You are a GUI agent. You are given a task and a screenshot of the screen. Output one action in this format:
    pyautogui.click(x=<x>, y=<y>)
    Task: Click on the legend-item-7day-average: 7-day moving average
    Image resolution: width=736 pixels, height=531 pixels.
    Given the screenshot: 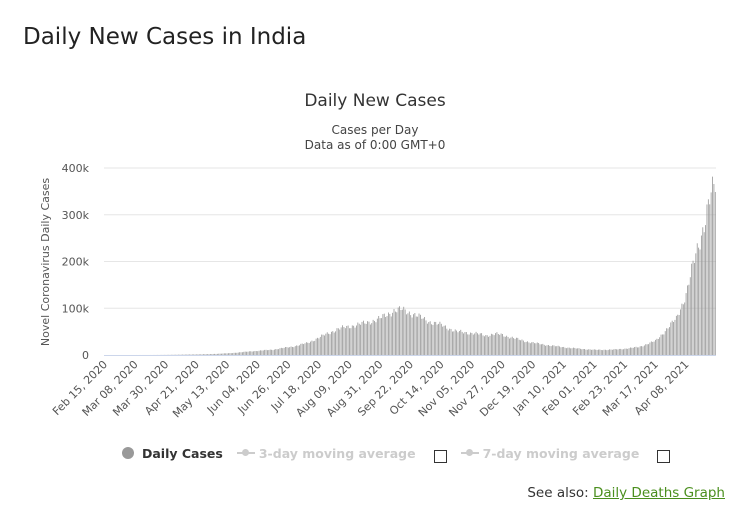 What is the action you would take?
    pyautogui.click(x=565, y=453)
    